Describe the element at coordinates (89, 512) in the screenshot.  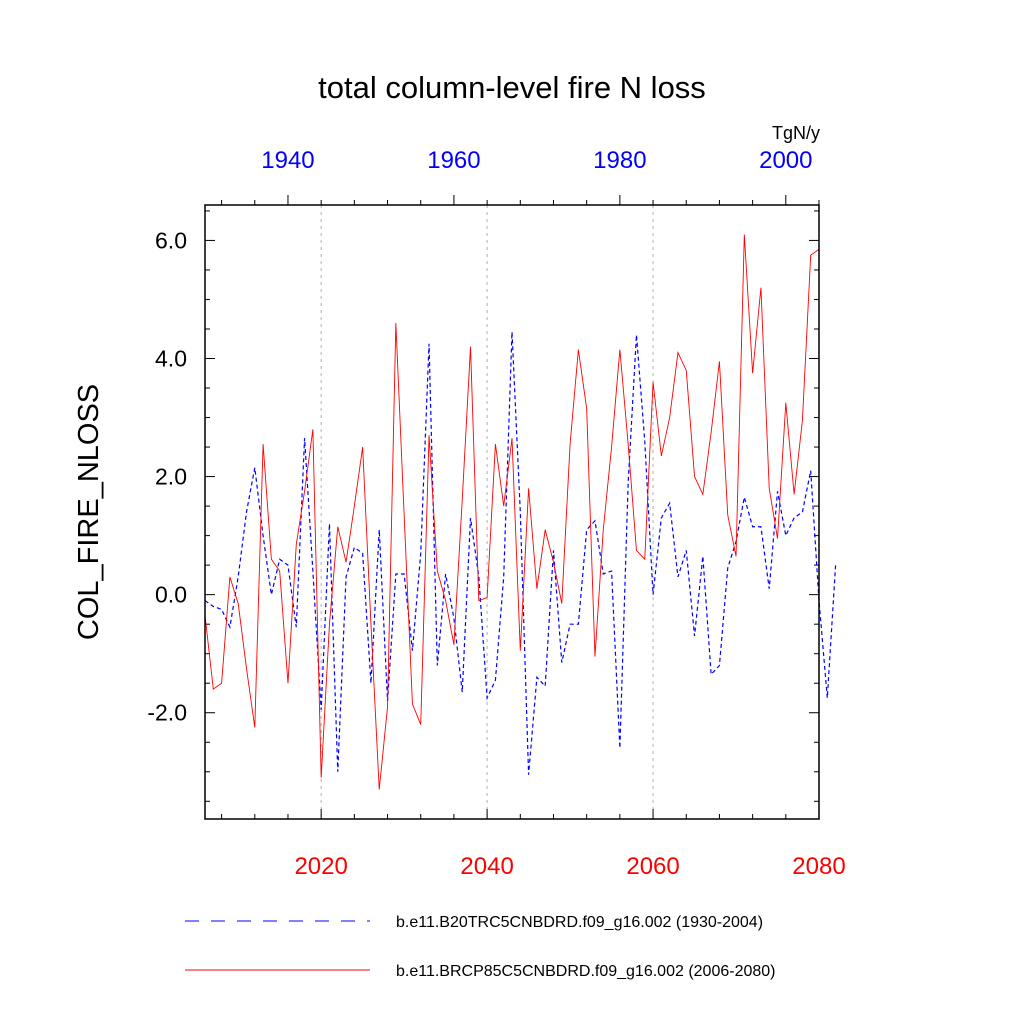
I see `y-axis-label: COL_FIRE_NLOSS` at that location.